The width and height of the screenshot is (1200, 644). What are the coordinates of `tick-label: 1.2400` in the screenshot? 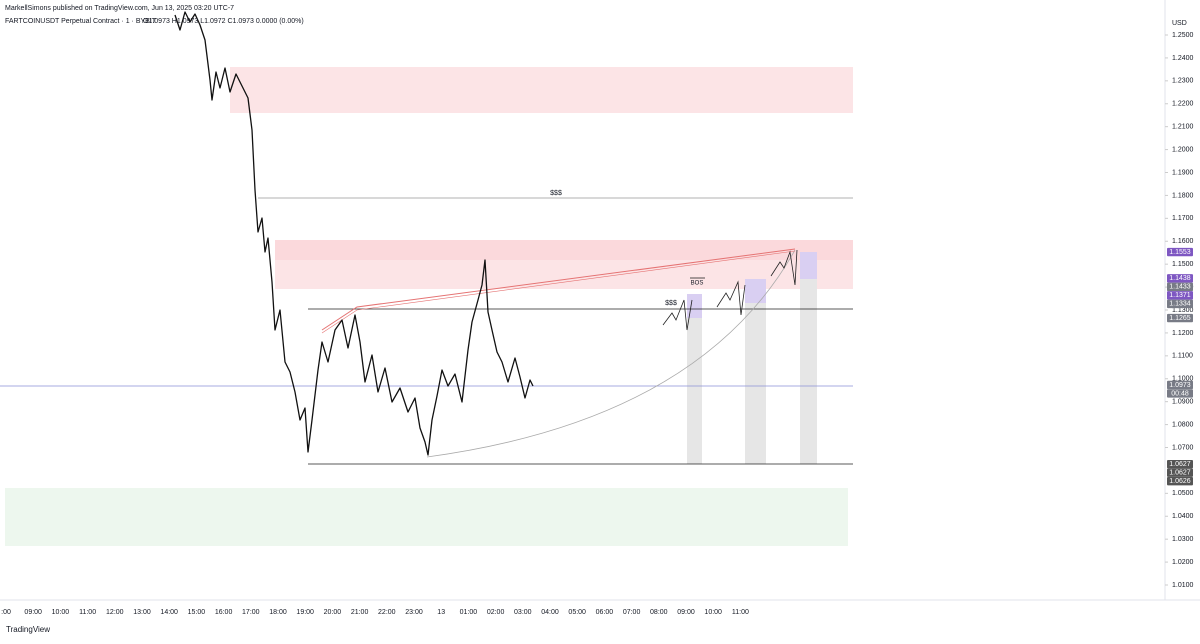 It's located at (1183, 58).